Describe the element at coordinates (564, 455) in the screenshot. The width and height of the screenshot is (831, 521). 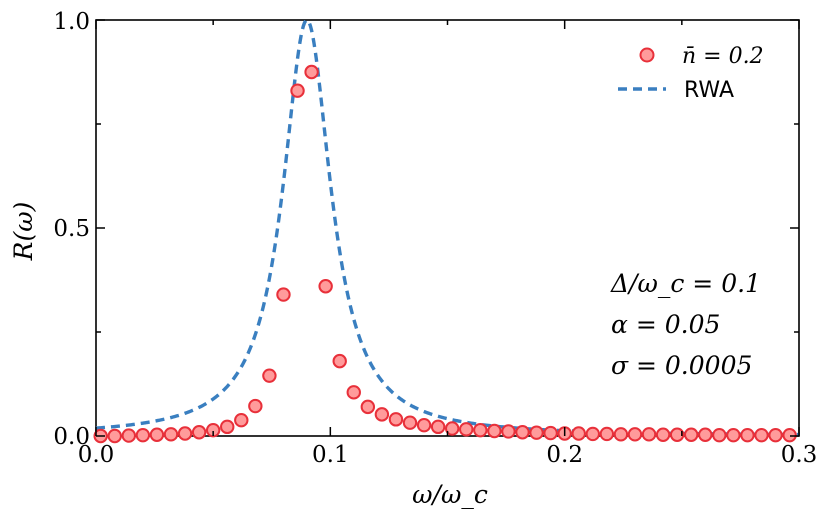
I see `x-tick-label-2: 0.2` at that location.